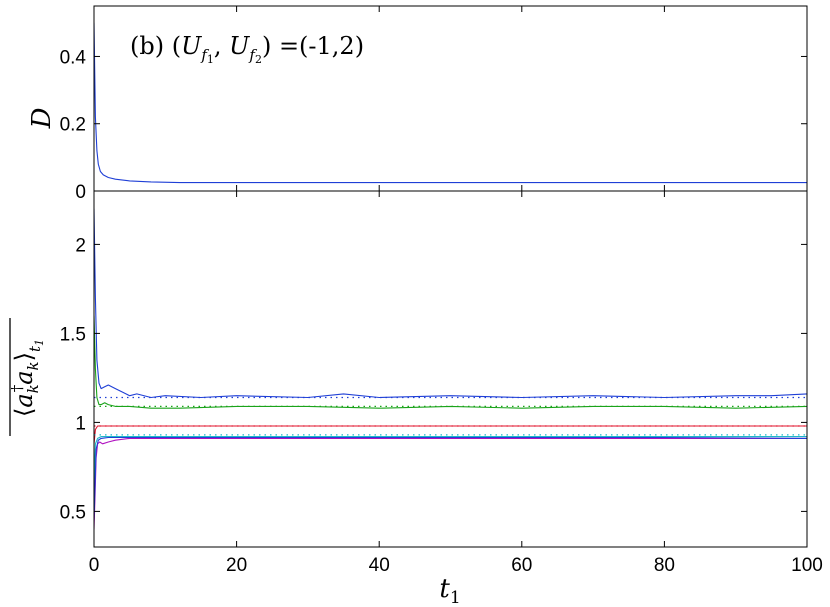 The height and width of the screenshot is (607, 830). I want to click on bottom-ytick-label: 0.5, so click(73, 512).